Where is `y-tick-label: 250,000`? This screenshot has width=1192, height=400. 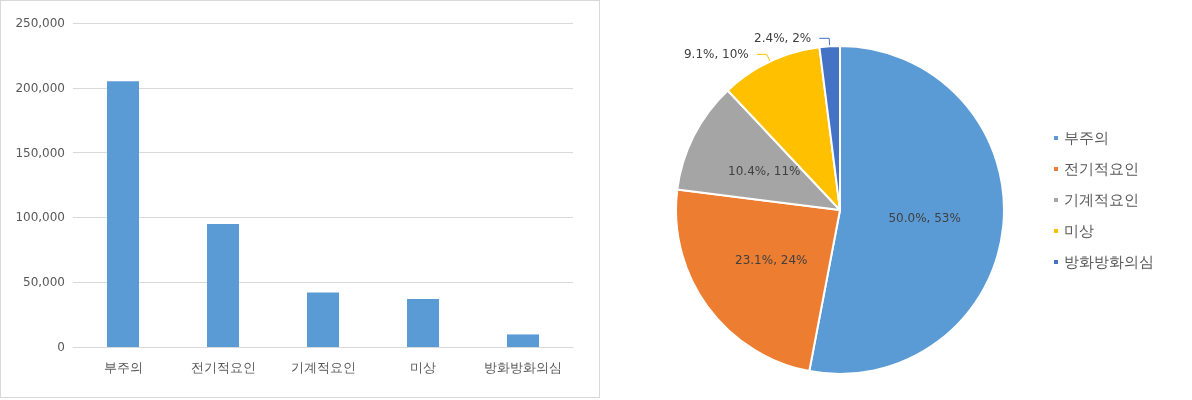 y-tick-label: 250,000 is located at coordinates (40, 23).